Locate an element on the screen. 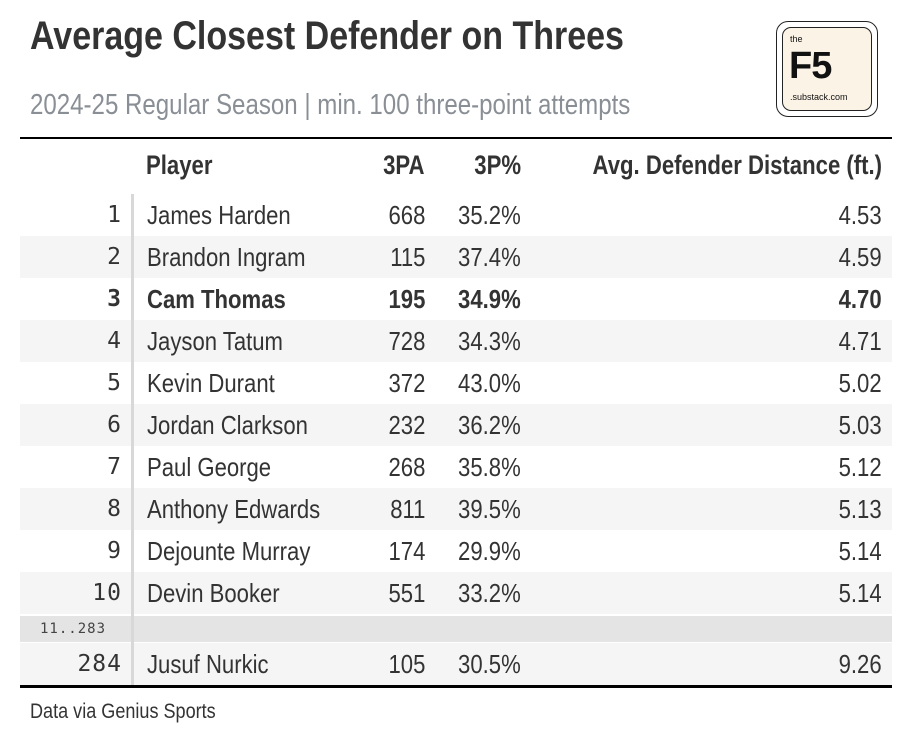  rank-cell: 1 is located at coordinates (114, 215).